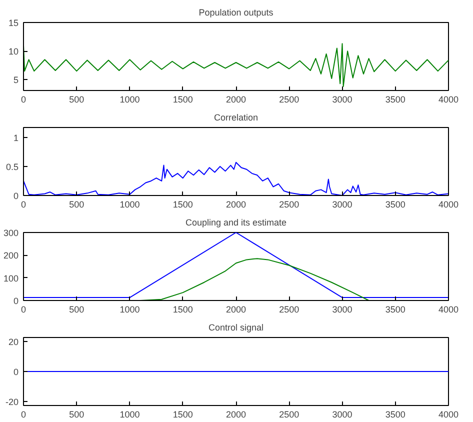  What do you see at coordinates (236, 13) in the screenshot?
I see `chart-title: Population outputs` at bounding box center [236, 13].